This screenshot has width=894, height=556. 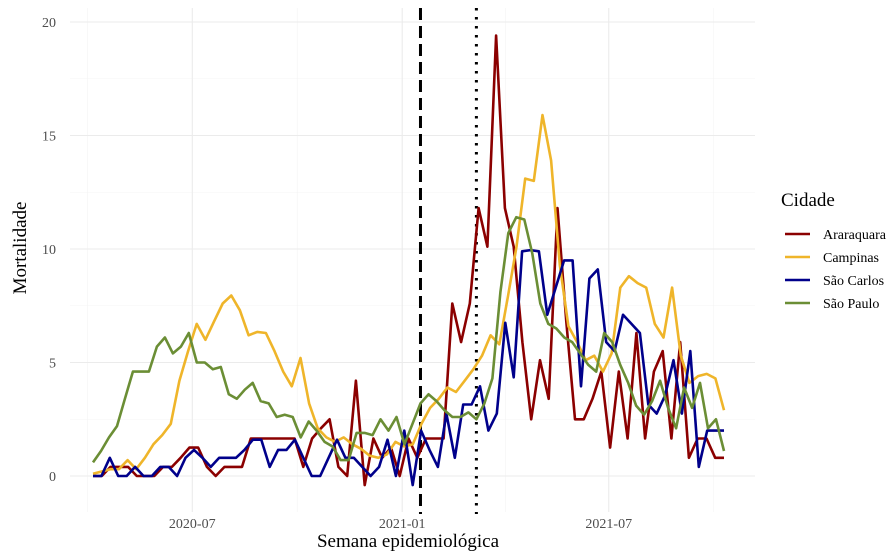 I want to click on y-tick-label: 20, so click(x=49, y=23).